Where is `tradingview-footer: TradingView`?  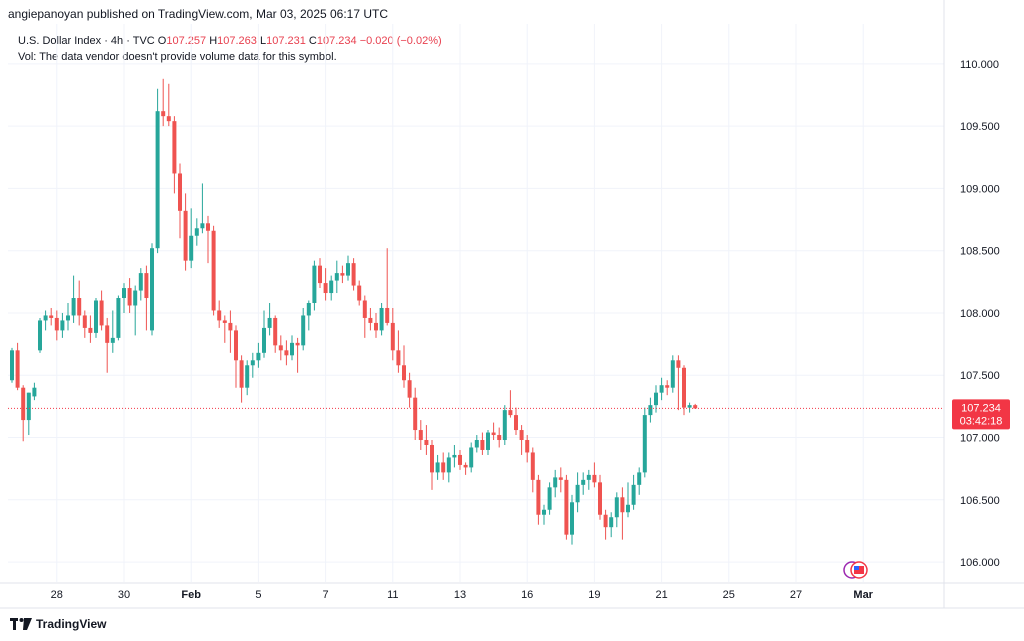 tradingview-footer: TradingView is located at coordinates (58, 624).